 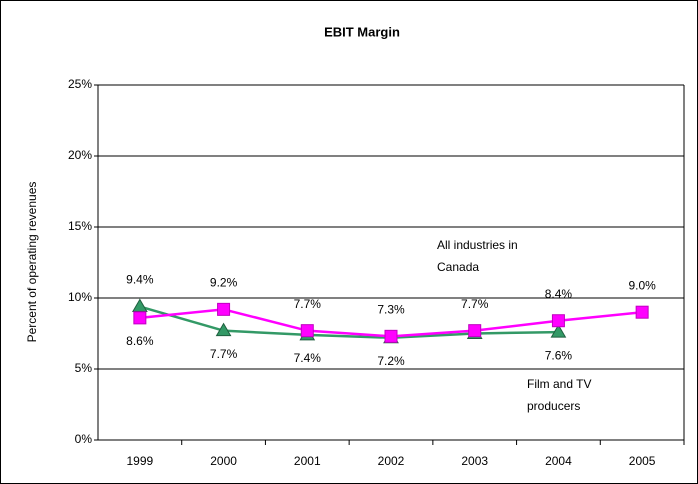 I want to click on x-tick-label: 1999, so click(x=140, y=461).